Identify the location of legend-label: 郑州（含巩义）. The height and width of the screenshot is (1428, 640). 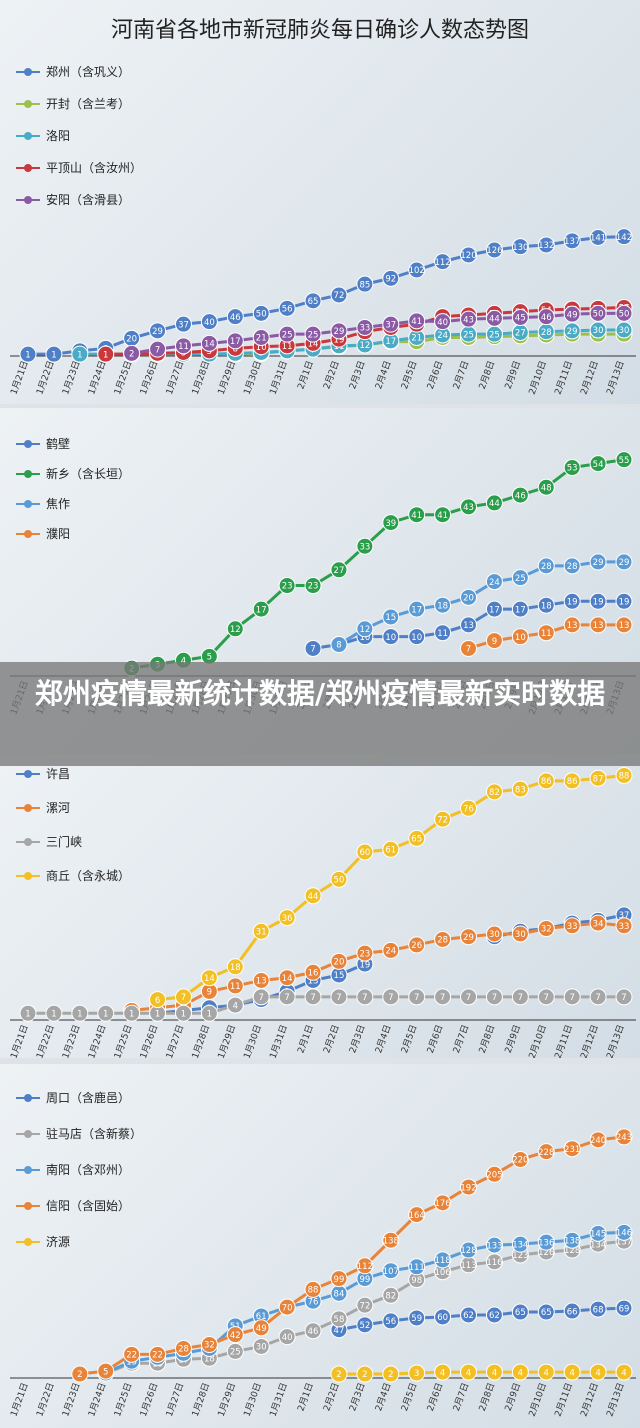
(88, 72).